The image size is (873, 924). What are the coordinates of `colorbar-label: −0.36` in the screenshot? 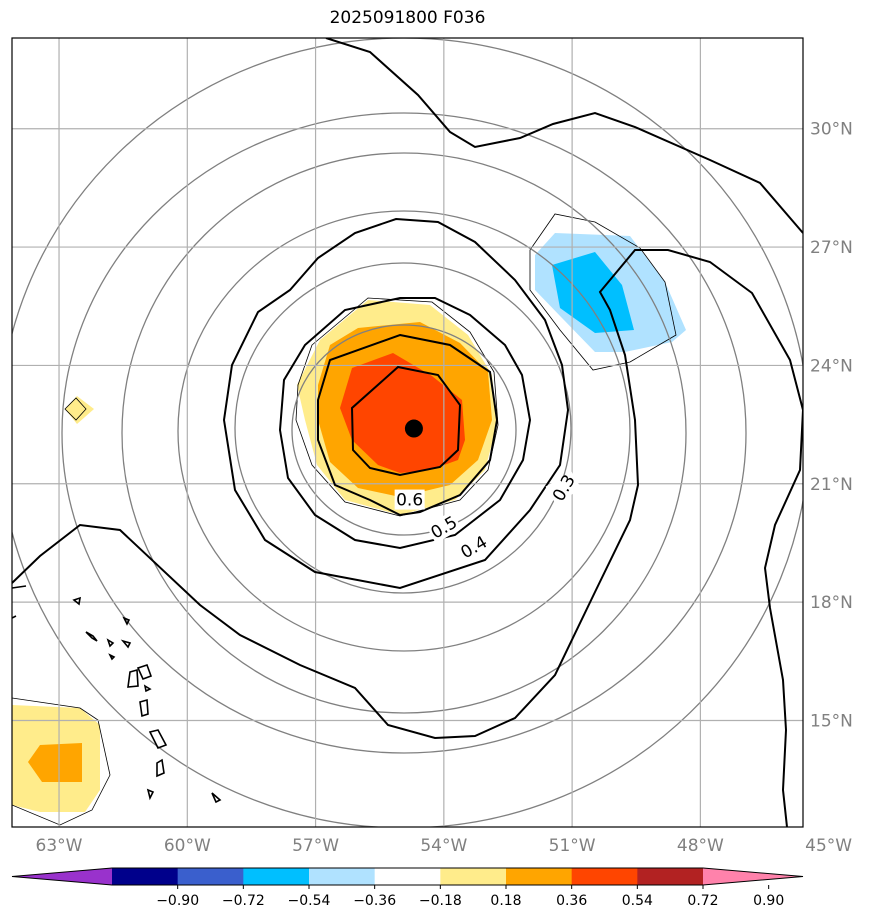 It's located at (374, 901).